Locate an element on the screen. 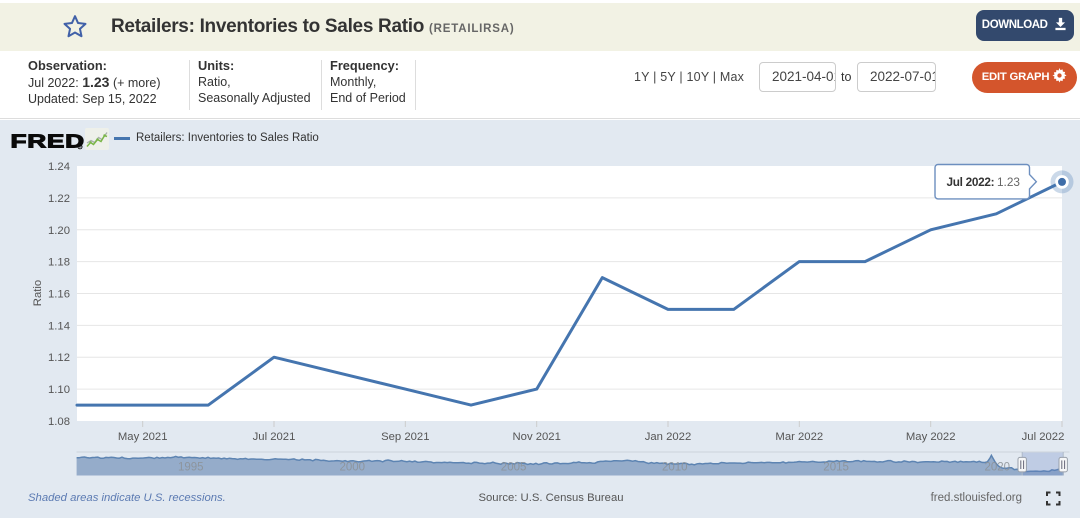 This screenshot has height=523, width=1080. svg-text: 1.12 is located at coordinates (59, 358).